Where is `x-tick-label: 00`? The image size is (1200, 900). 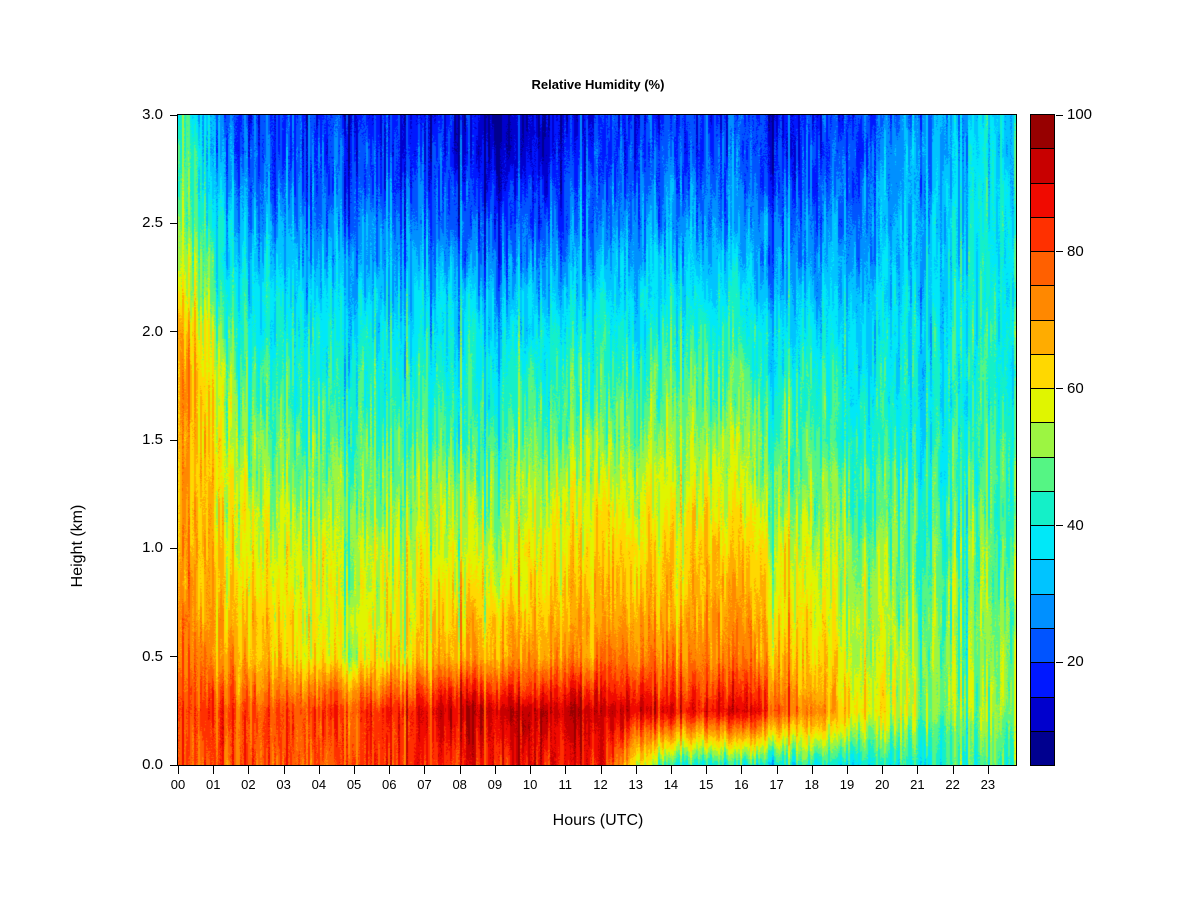 x-tick-label: 00 is located at coordinates (178, 784).